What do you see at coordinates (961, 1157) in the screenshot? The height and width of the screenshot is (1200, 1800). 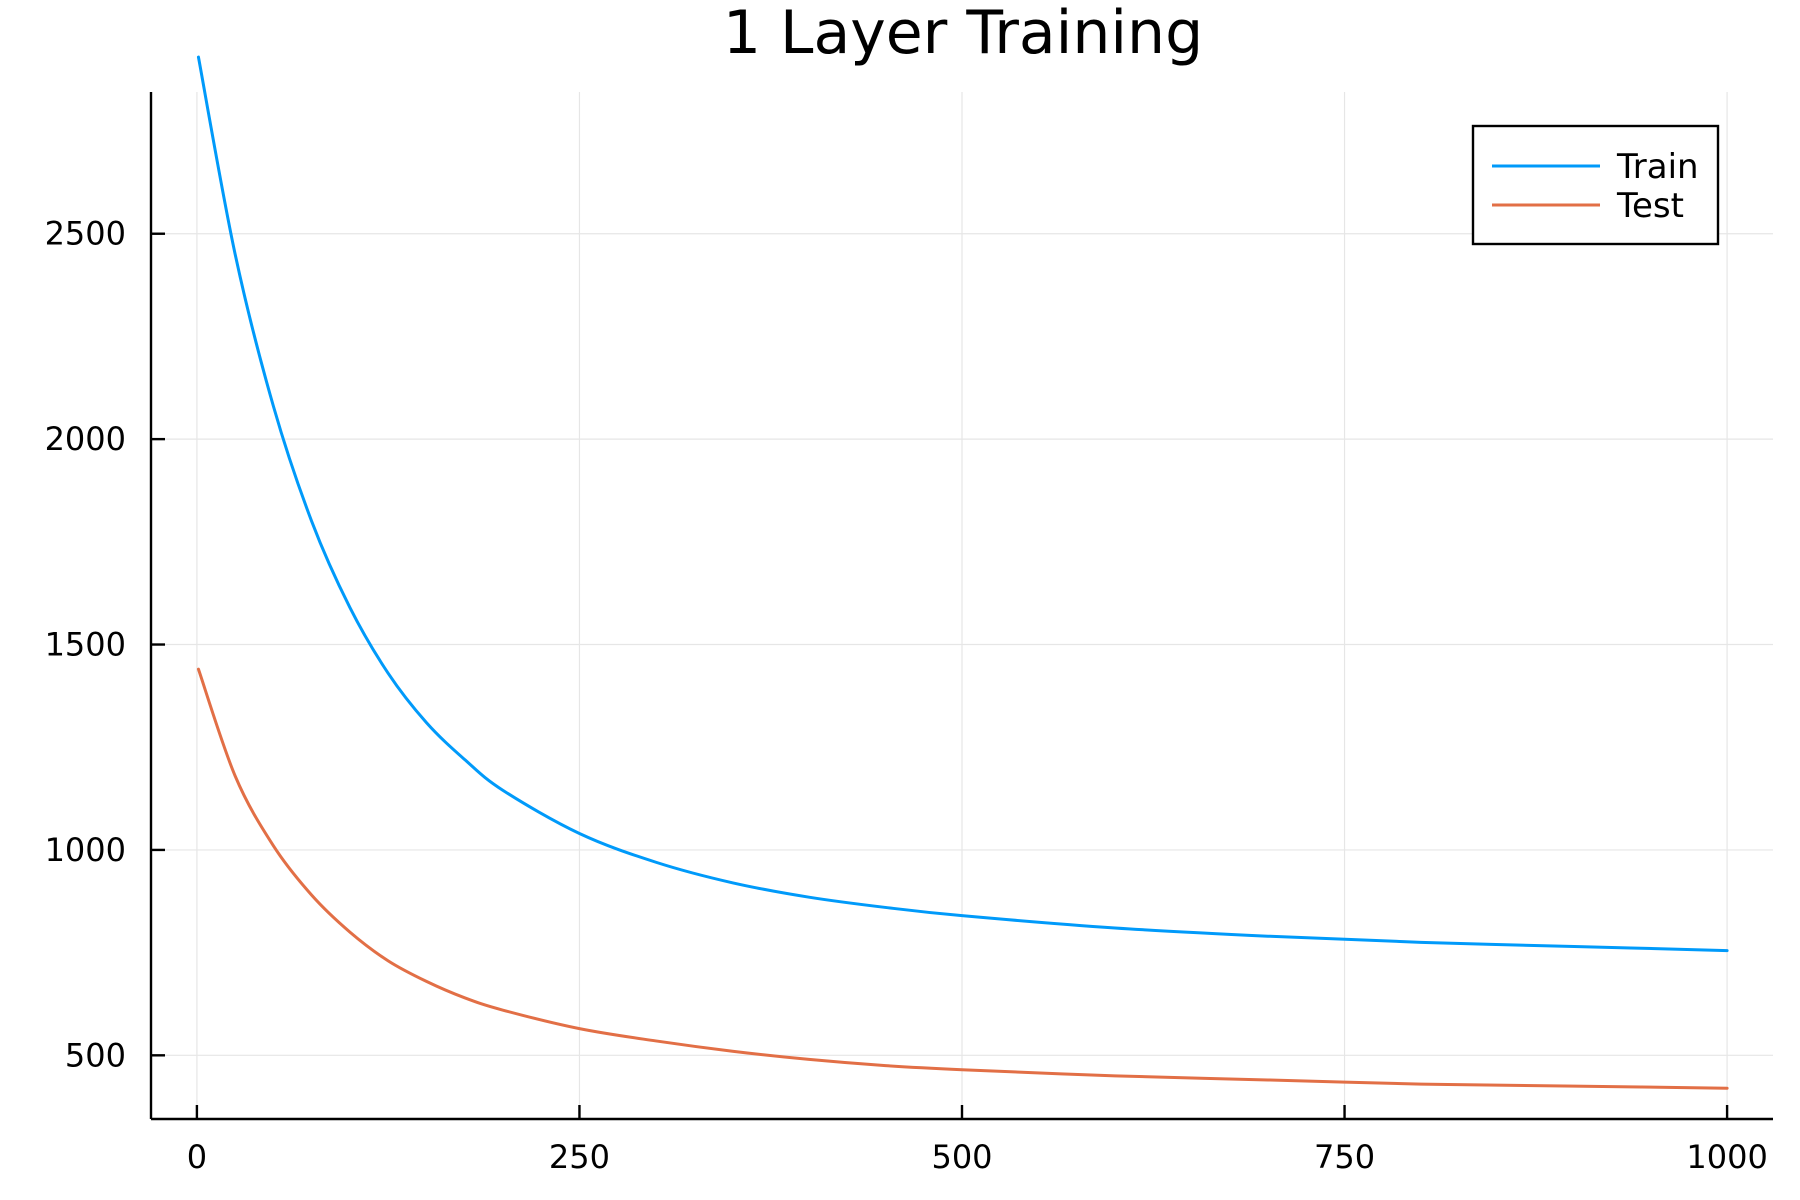 I see `x-tick-label: 500` at bounding box center [961, 1157].